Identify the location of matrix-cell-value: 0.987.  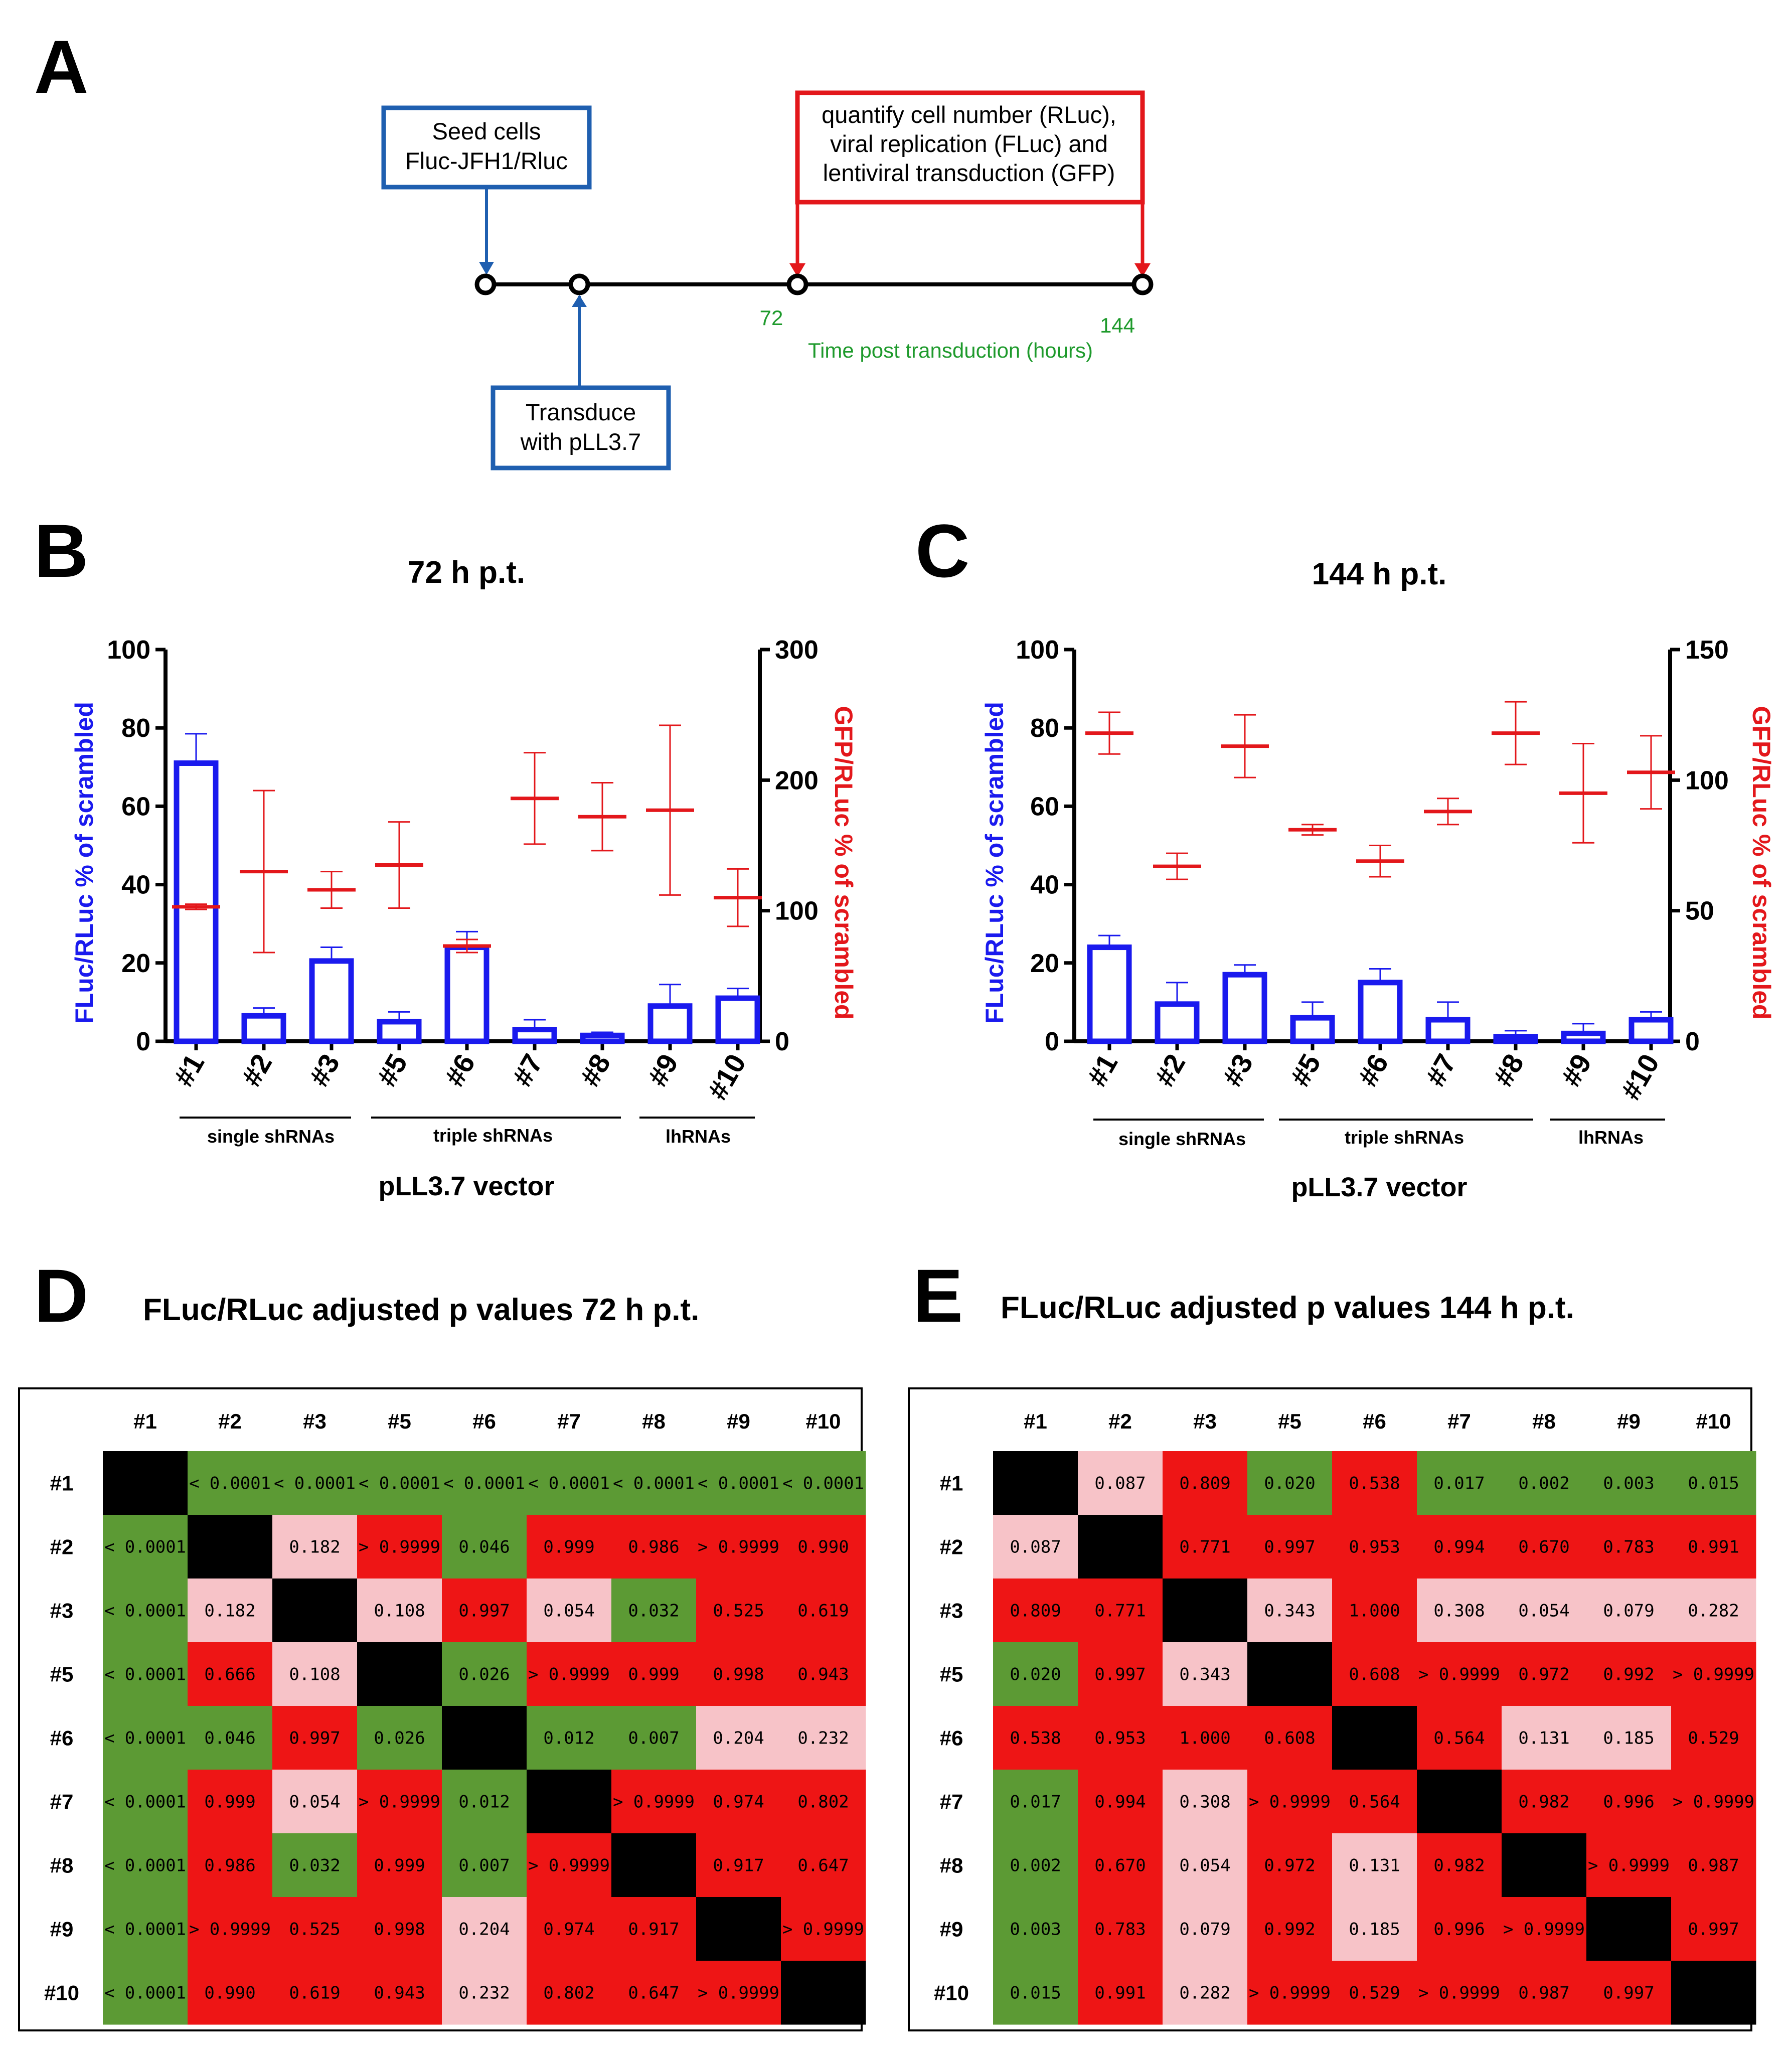
(1543, 1993).